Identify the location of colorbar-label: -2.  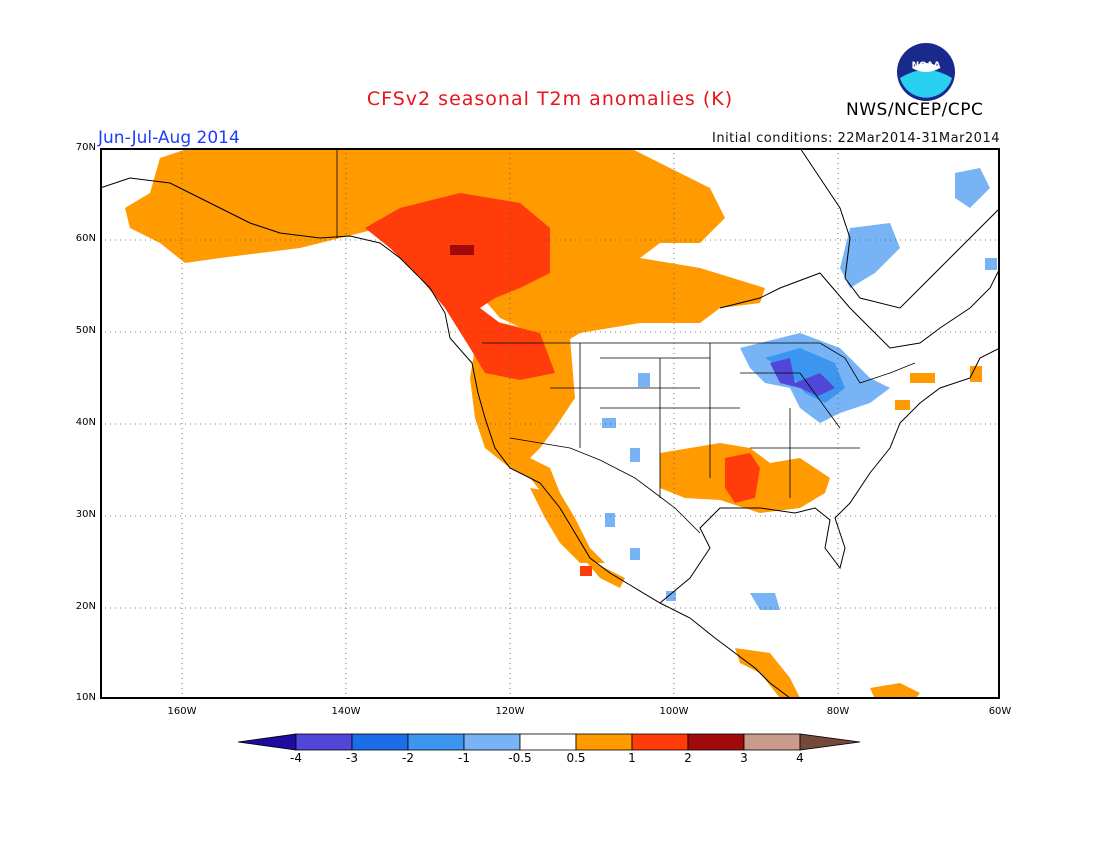
(408, 758).